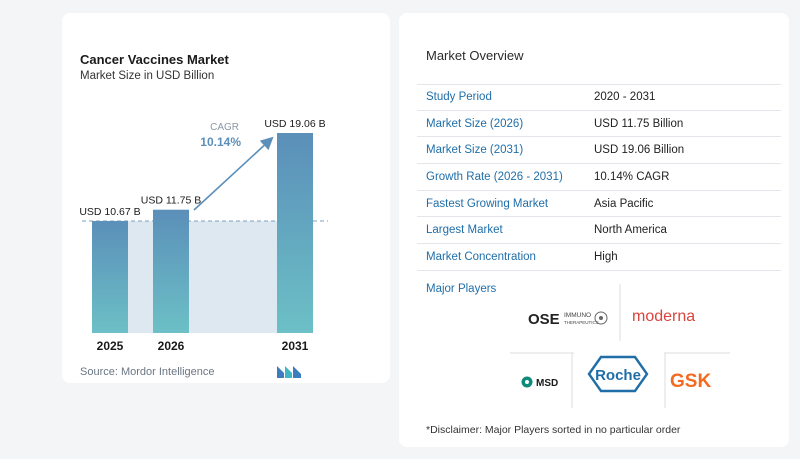 The height and width of the screenshot is (459, 800). I want to click on x-tick-2026: 2026, so click(171, 346).